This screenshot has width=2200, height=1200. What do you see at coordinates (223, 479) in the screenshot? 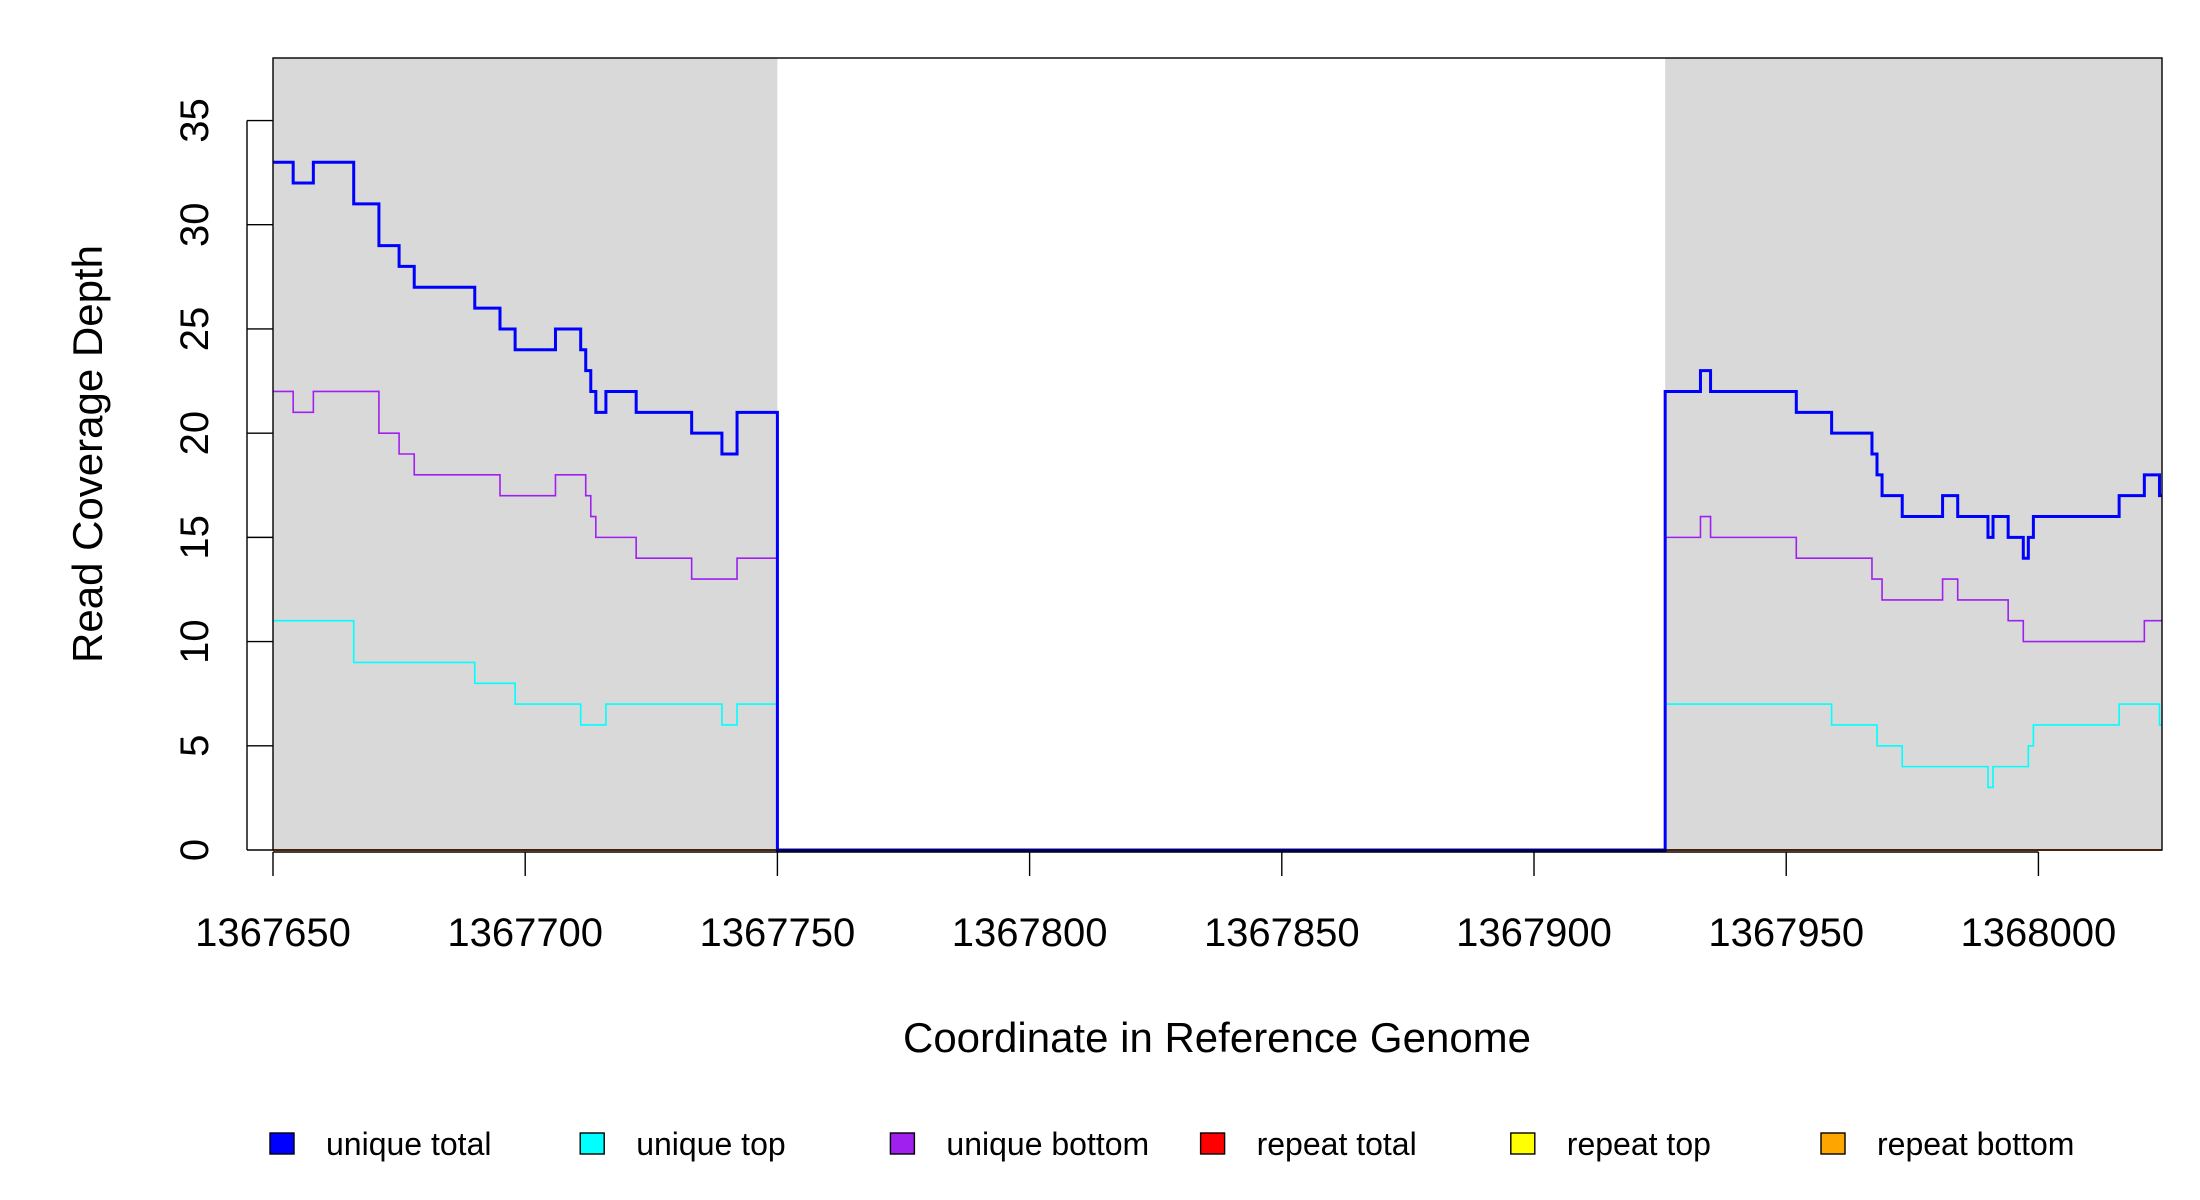
I see `y-axis: 0 5 10 15 20 25 30 35` at bounding box center [223, 479].